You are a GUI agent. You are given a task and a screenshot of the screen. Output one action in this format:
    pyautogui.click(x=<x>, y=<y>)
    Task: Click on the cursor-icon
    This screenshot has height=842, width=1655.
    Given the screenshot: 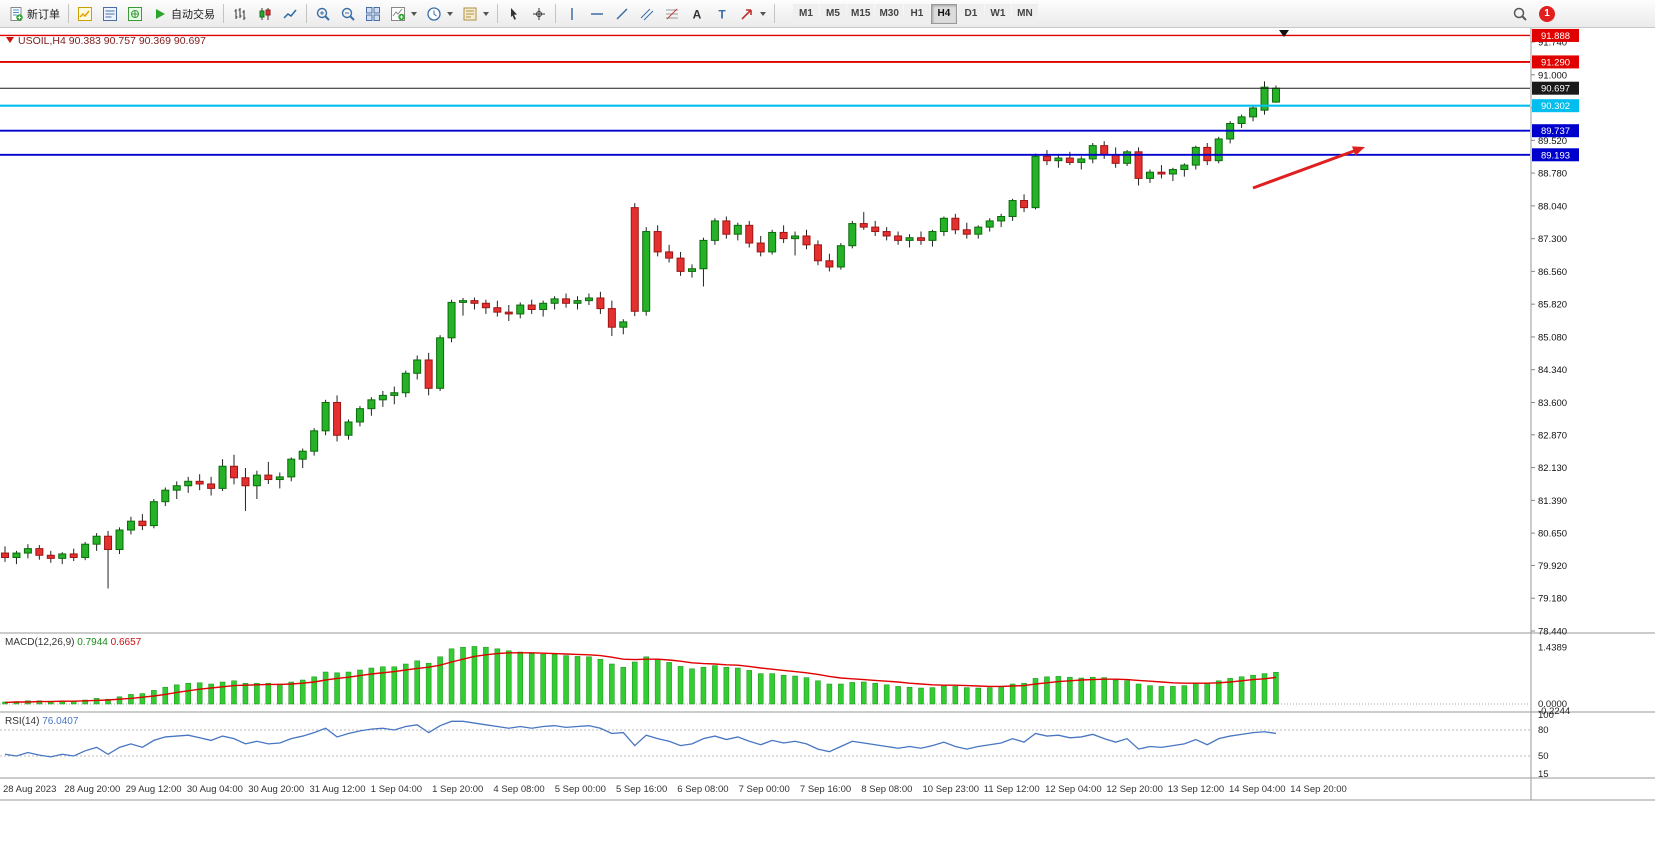 What is the action you would take?
    pyautogui.click(x=514, y=14)
    